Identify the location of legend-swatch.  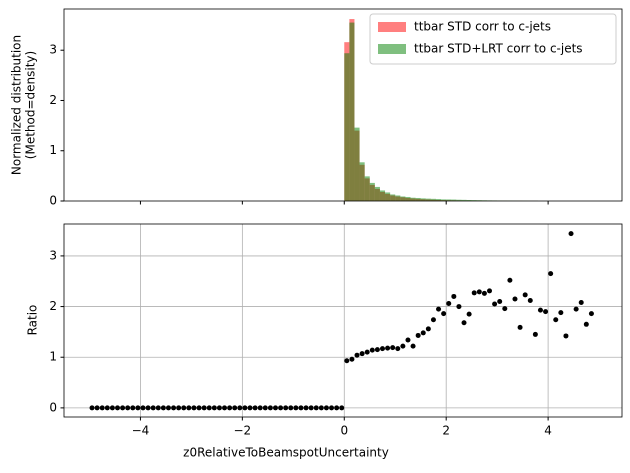
(392, 27).